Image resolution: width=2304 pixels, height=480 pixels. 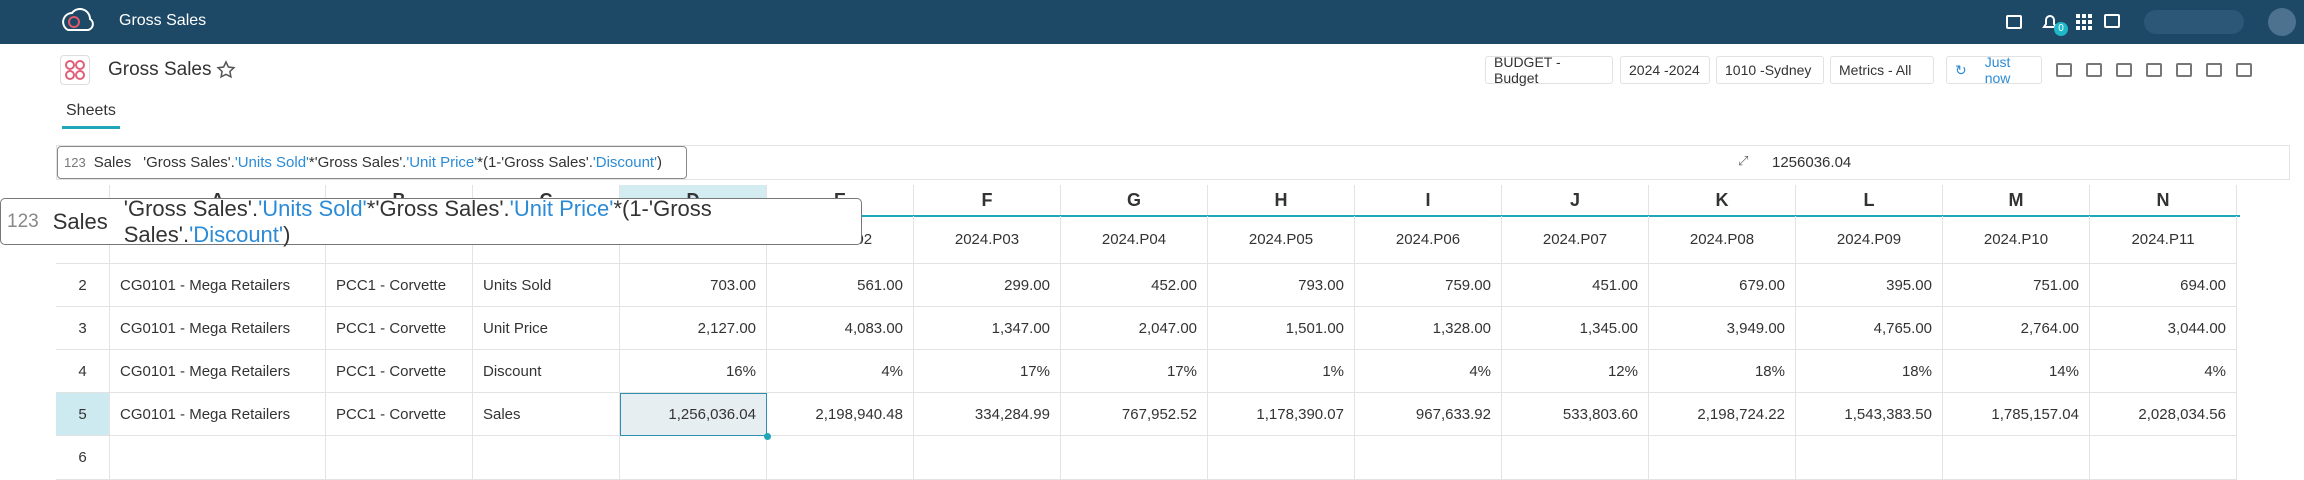 What do you see at coordinates (1869, 200) in the screenshot?
I see `column-header: L` at bounding box center [1869, 200].